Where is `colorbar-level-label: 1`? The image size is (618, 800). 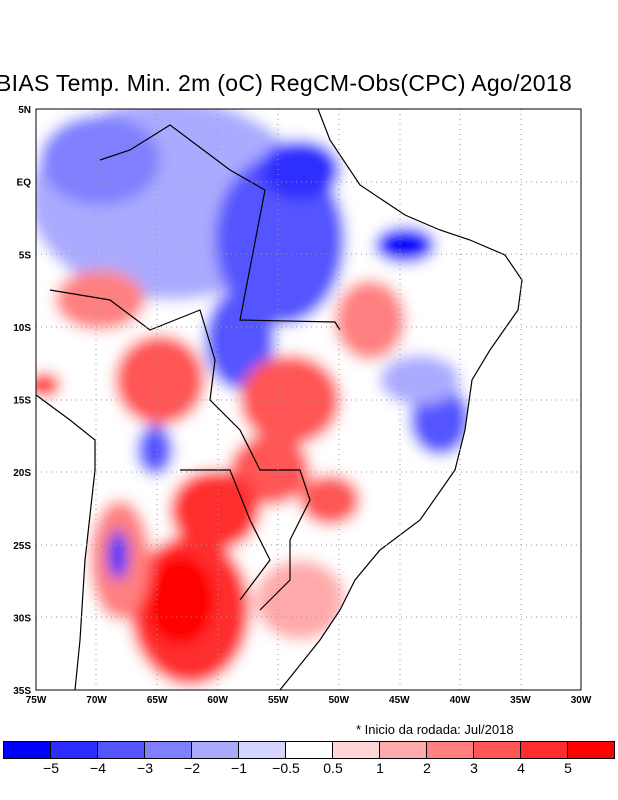 colorbar-level-label: 1 is located at coordinates (380, 768).